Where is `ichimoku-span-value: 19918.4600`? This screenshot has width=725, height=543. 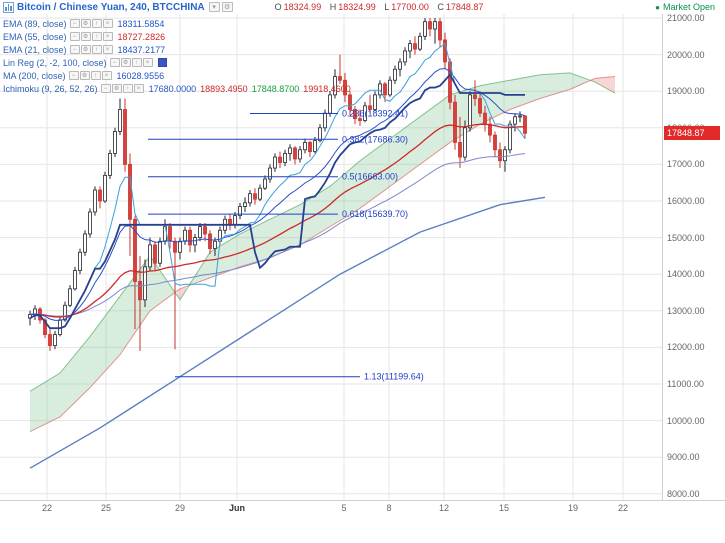
ichimoku-span-value: 19918.4600 is located at coordinates (327, 88).